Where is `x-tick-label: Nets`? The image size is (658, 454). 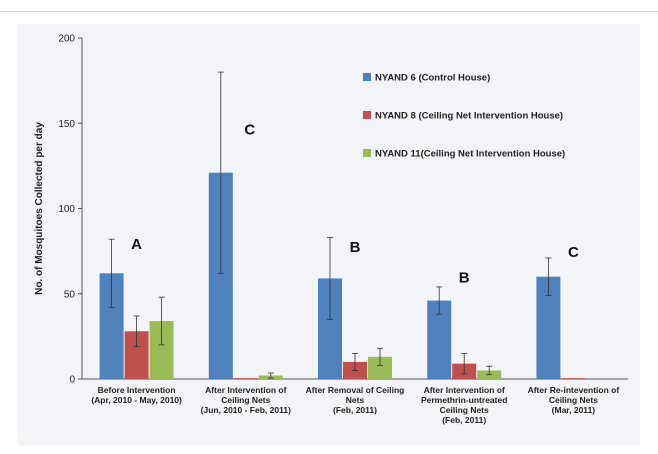 x-tick-label: Nets is located at coordinates (355, 400).